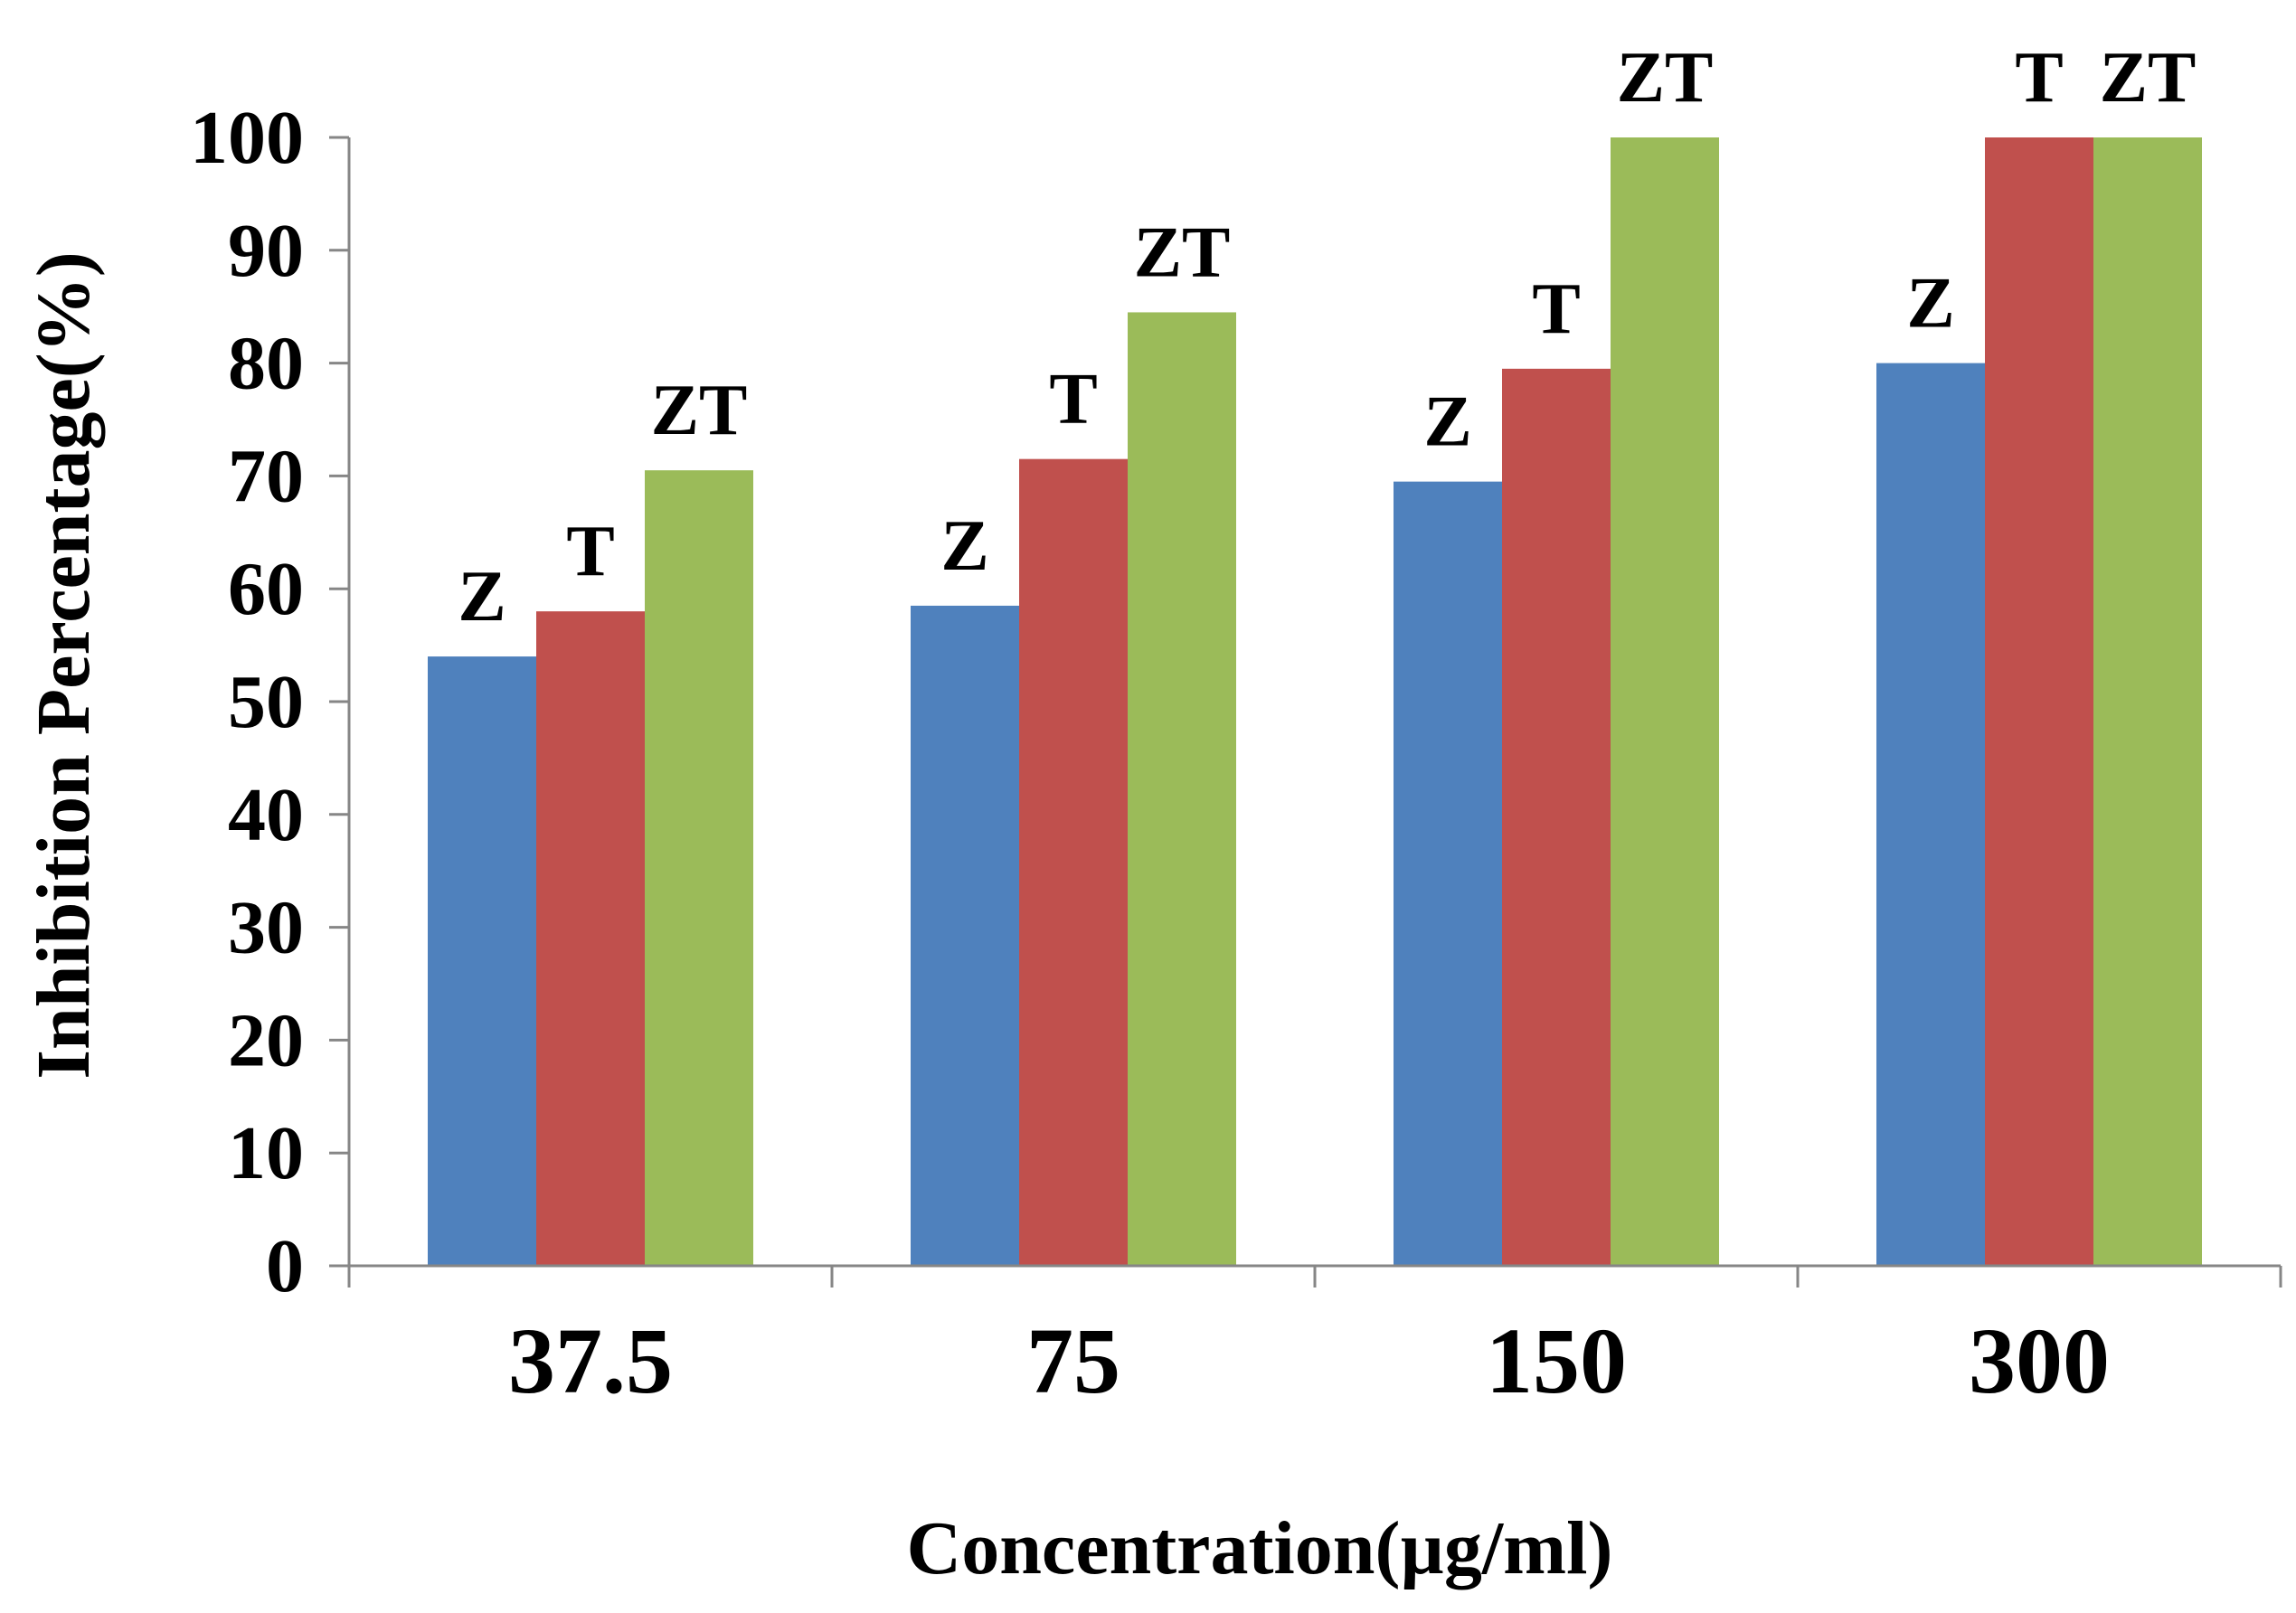 This screenshot has height=1613, width=2296. I want to click on y-tick-label: 30, so click(266, 928).